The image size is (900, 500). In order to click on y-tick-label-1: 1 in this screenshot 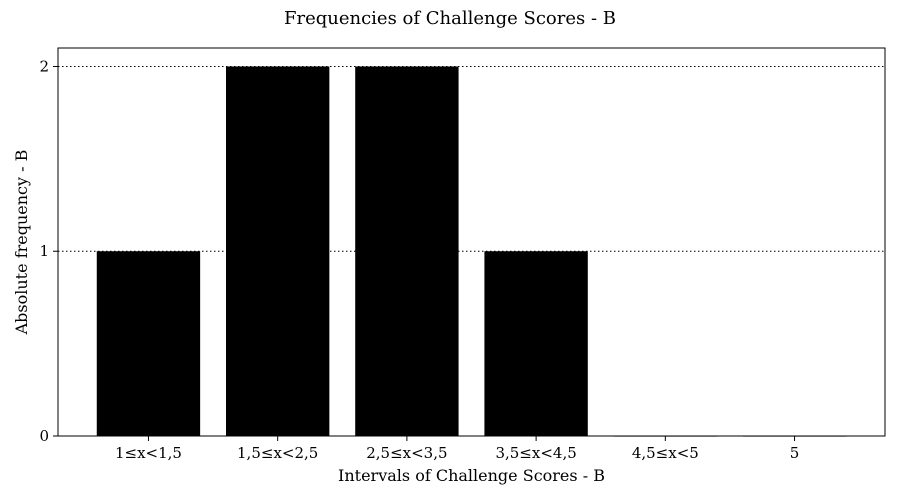, I will do `click(44, 251)`.